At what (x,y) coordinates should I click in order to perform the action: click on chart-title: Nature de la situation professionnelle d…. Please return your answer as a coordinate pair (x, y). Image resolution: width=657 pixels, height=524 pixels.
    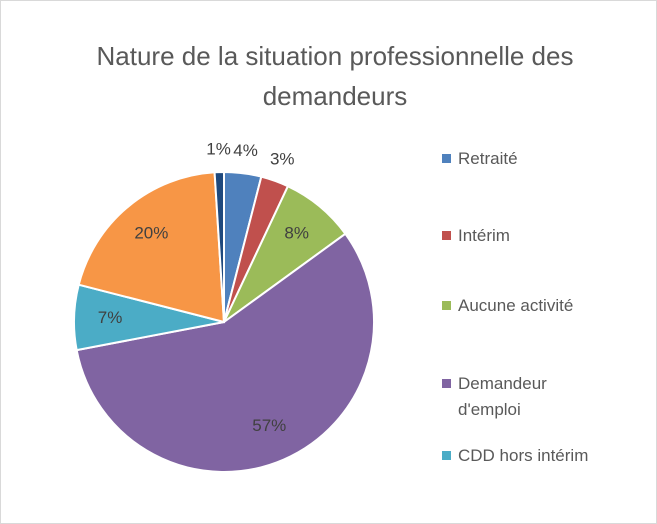
    Looking at the image, I should click on (335, 76).